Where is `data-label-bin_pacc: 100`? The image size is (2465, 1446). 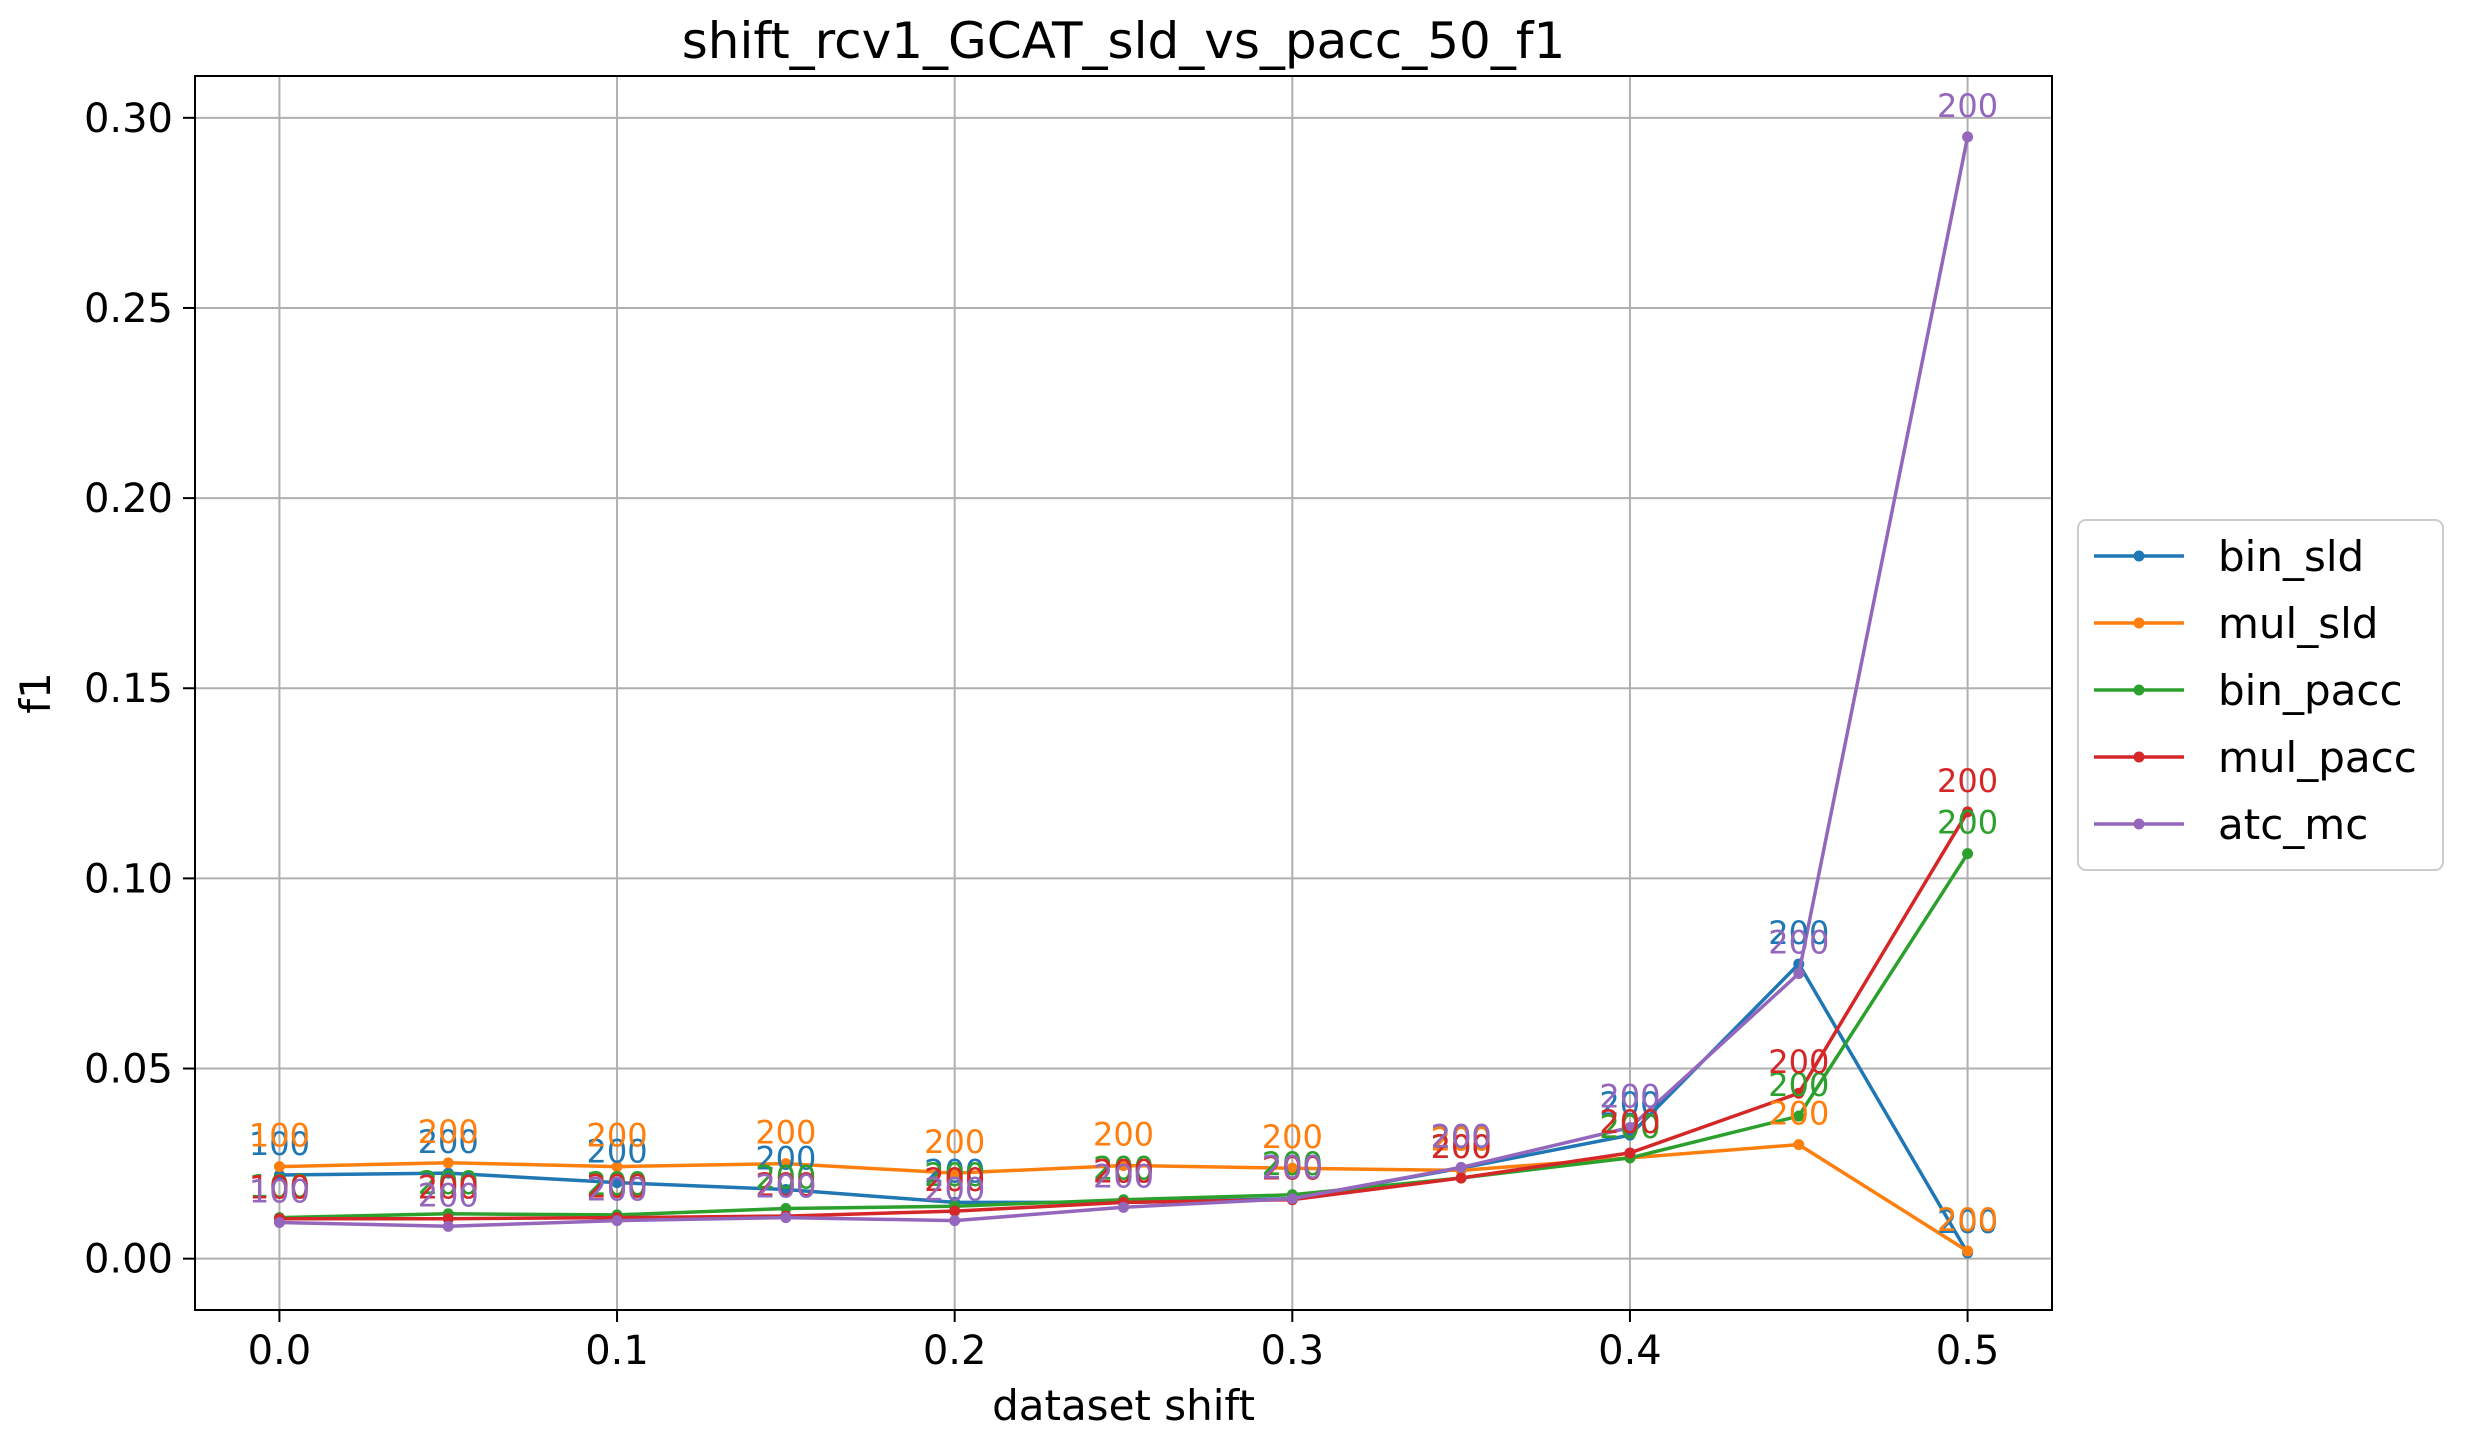
data-label-bin_pacc: 100 is located at coordinates (279, 1187).